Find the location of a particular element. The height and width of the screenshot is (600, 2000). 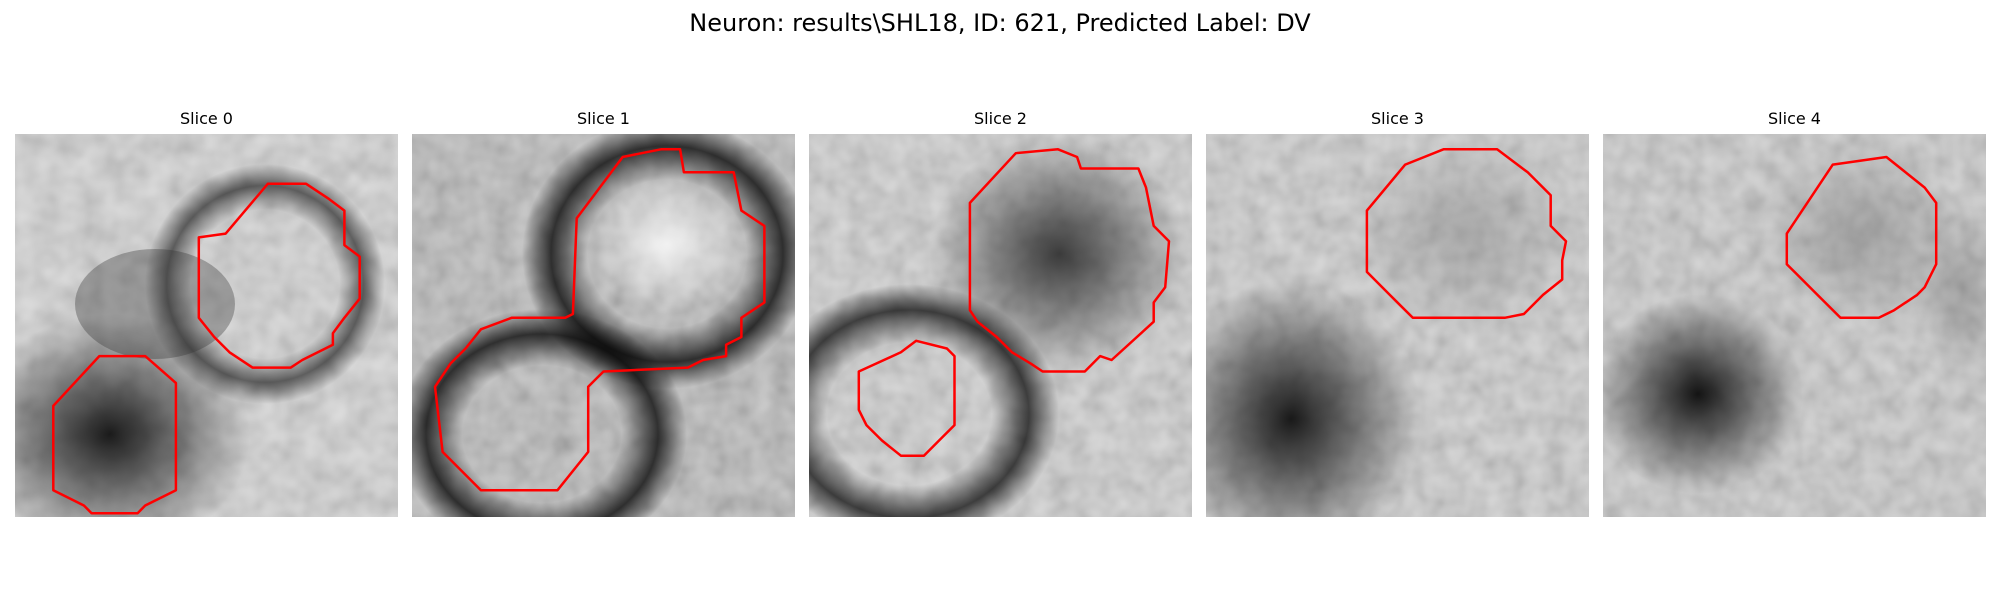

slice-panel-0: Slice 0 is located at coordinates (206, 313).